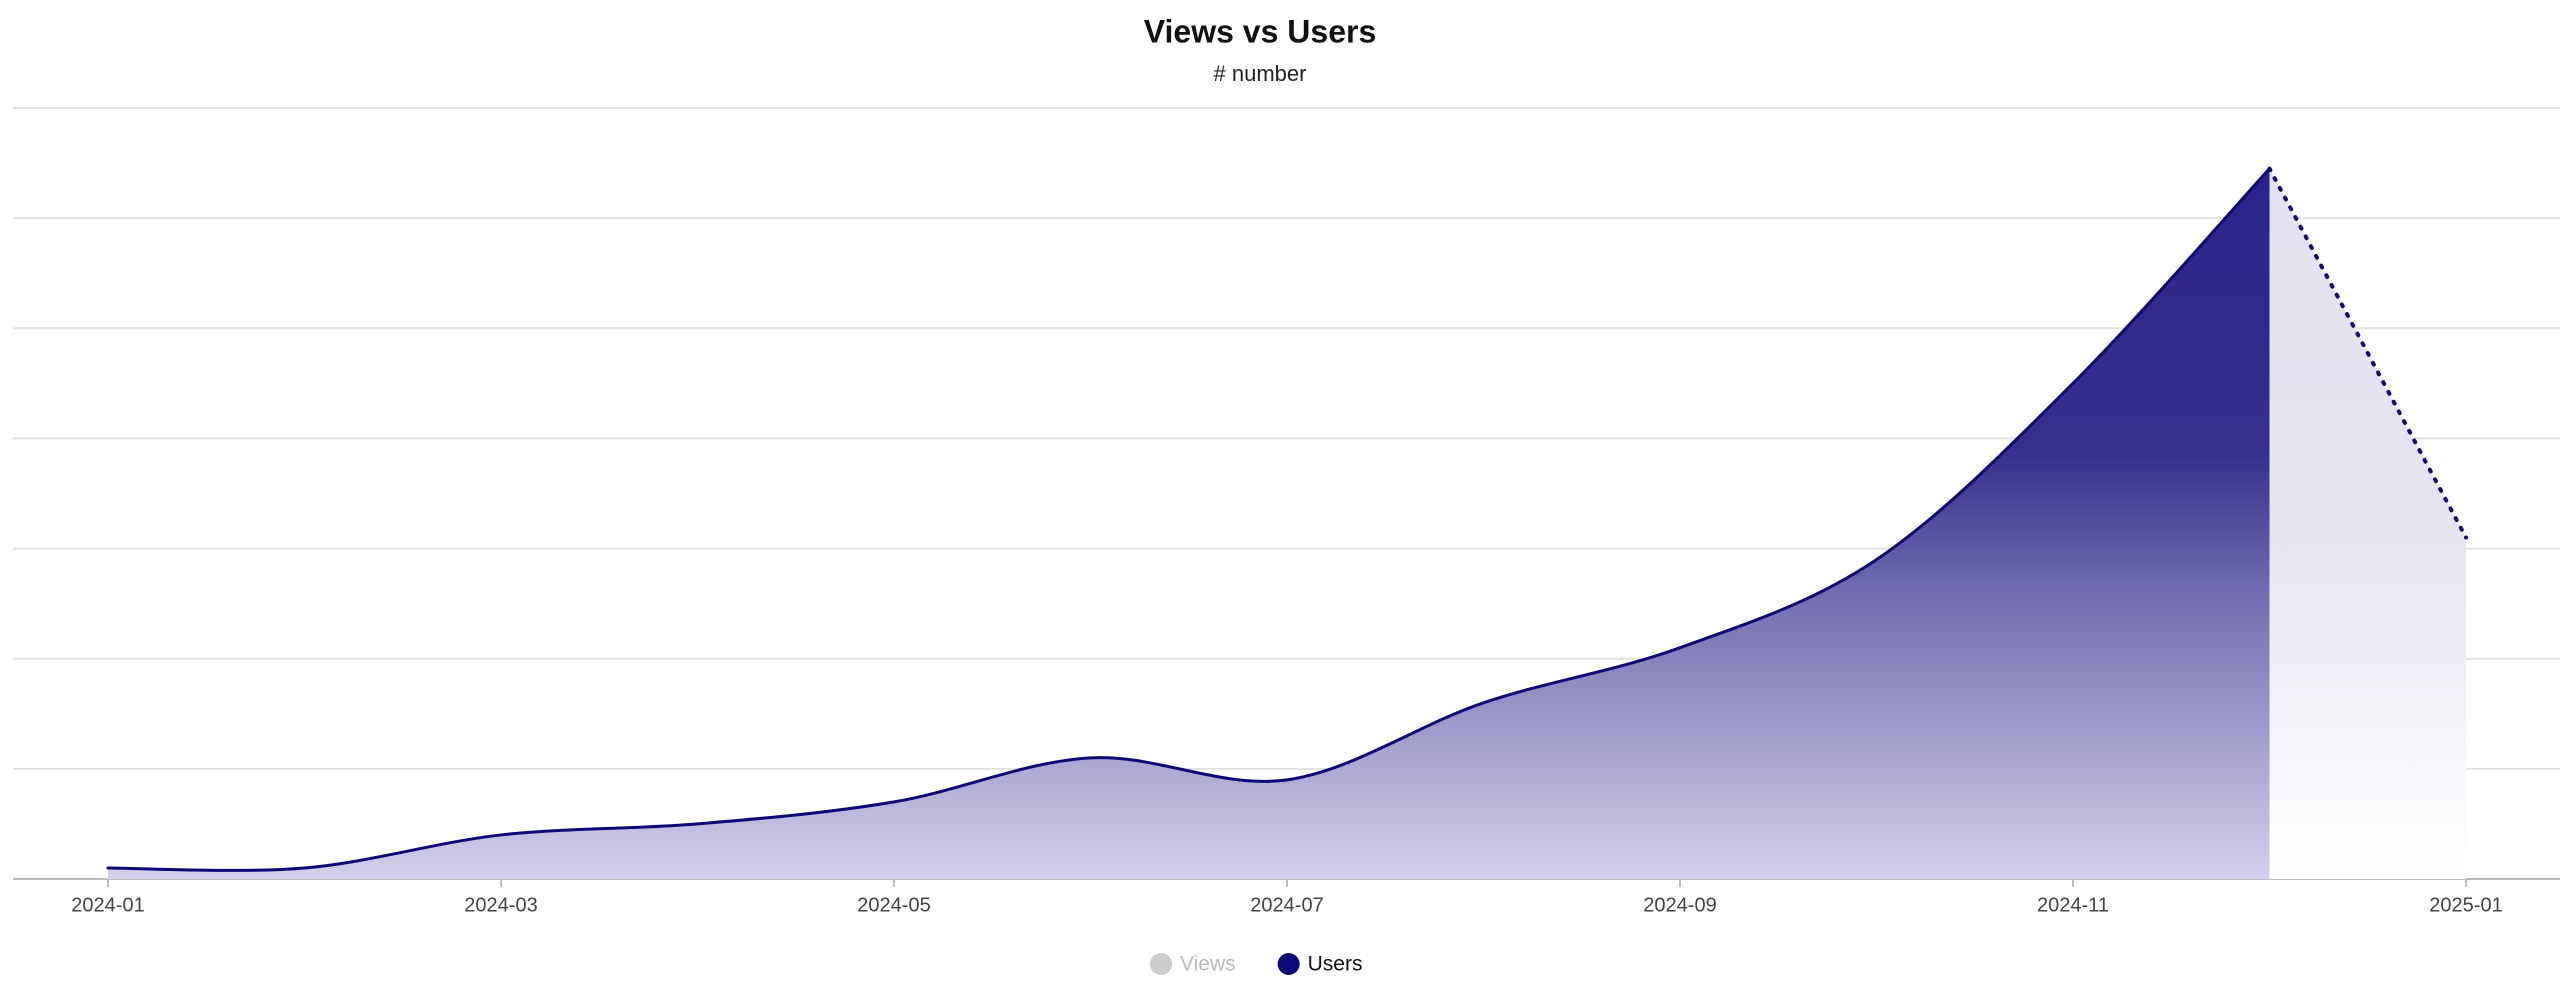  Describe the element at coordinates (1335, 964) in the screenshot. I see `legend-label: Users` at that location.